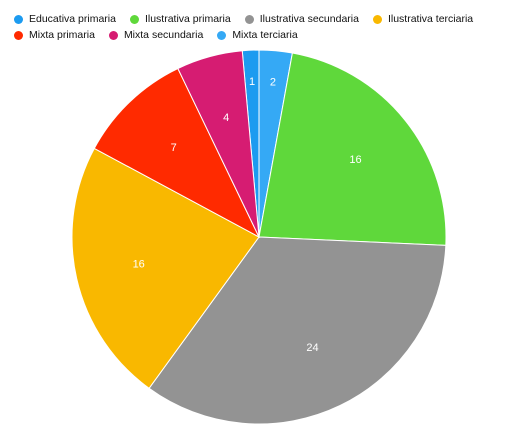 The height and width of the screenshot is (434, 513). What do you see at coordinates (430, 19) in the screenshot?
I see `legend-label: Ilustrativa terciaria` at bounding box center [430, 19].